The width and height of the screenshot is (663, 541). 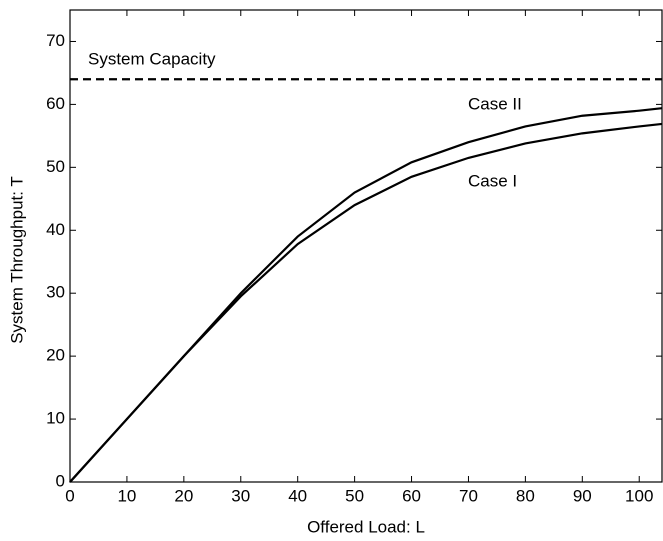 I want to click on x-tick-label: 50, so click(x=354, y=495).